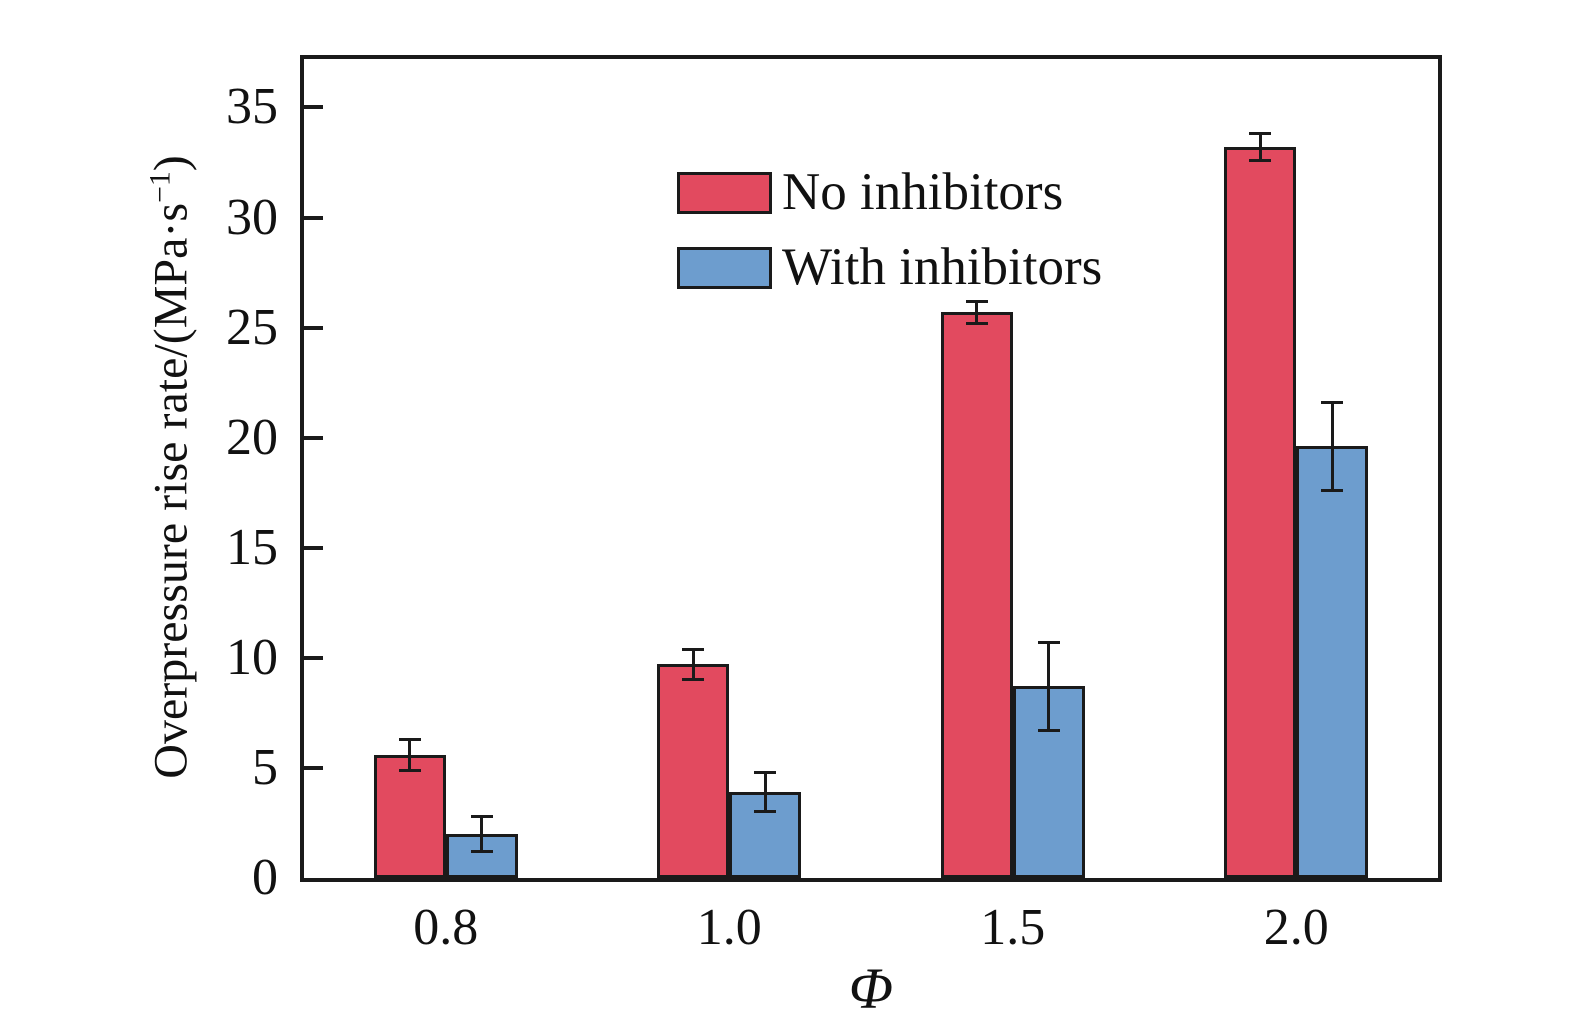 Image resolution: width=1575 pixels, height=1026 pixels. I want to click on y-tick-label: 10, so click(252, 657).